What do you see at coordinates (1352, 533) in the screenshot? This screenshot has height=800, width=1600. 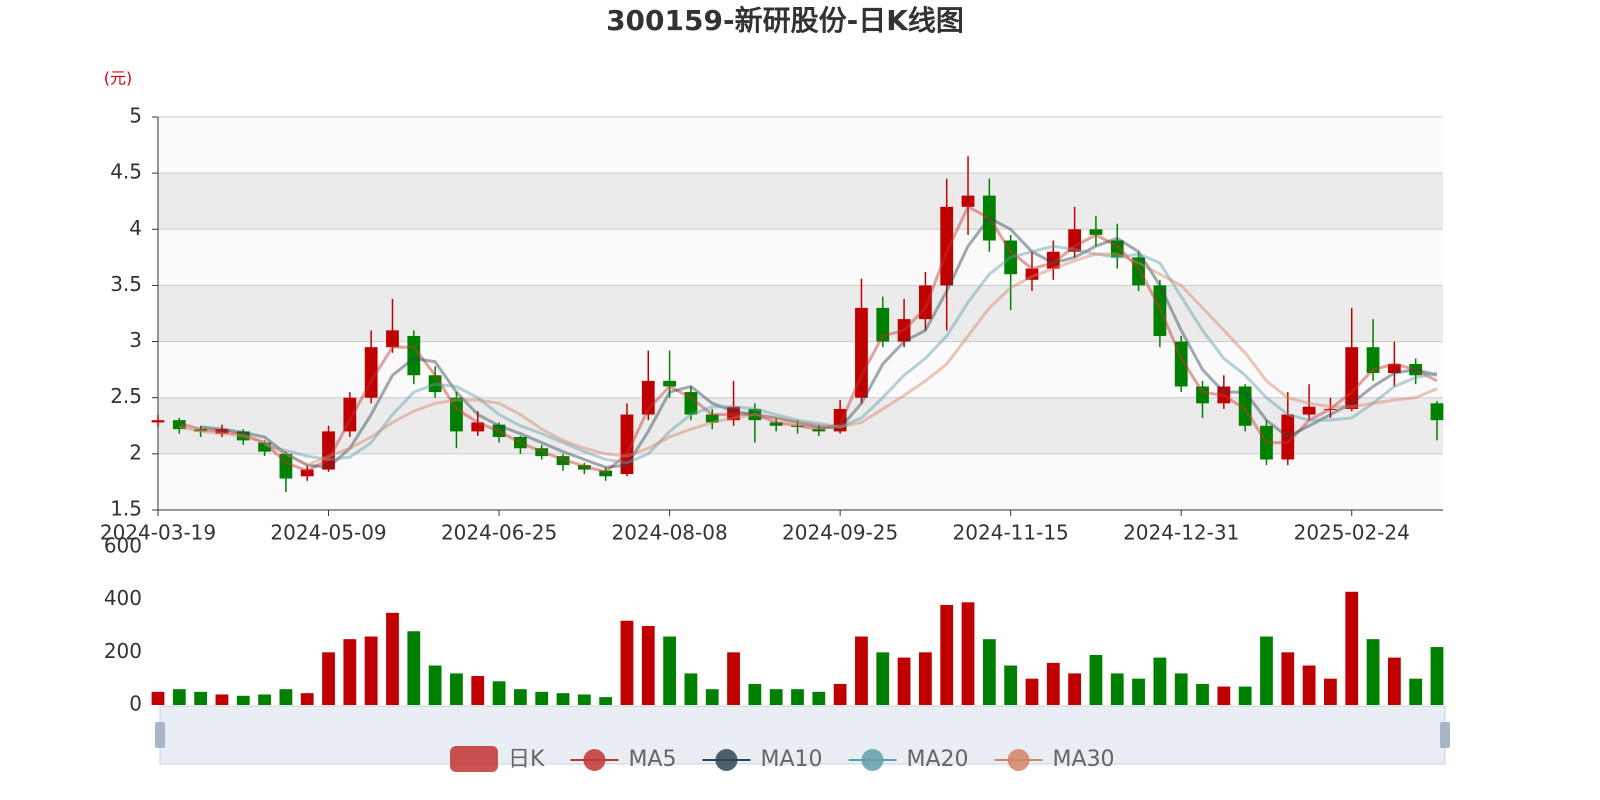 I see `x-tick-label: 2025-02-24` at bounding box center [1352, 533].